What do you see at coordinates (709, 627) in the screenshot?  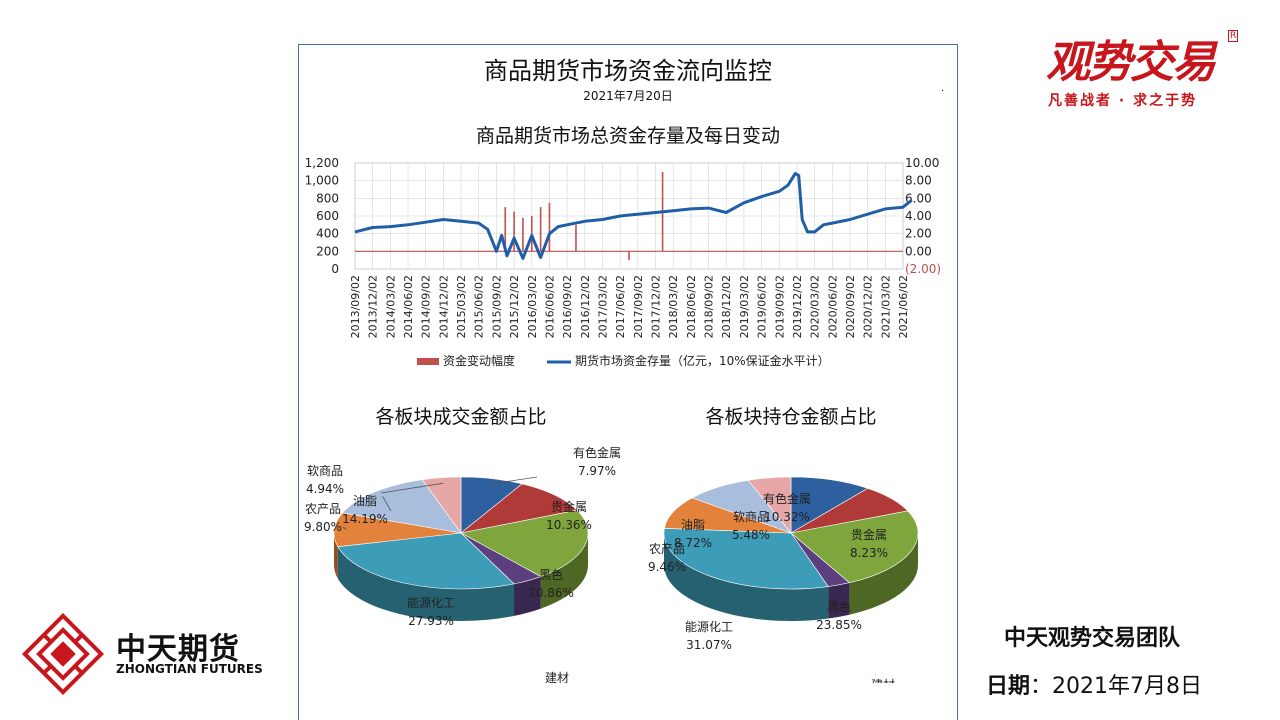 I see `pie-slice-label: 能源化工` at bounding box center [709, 627].